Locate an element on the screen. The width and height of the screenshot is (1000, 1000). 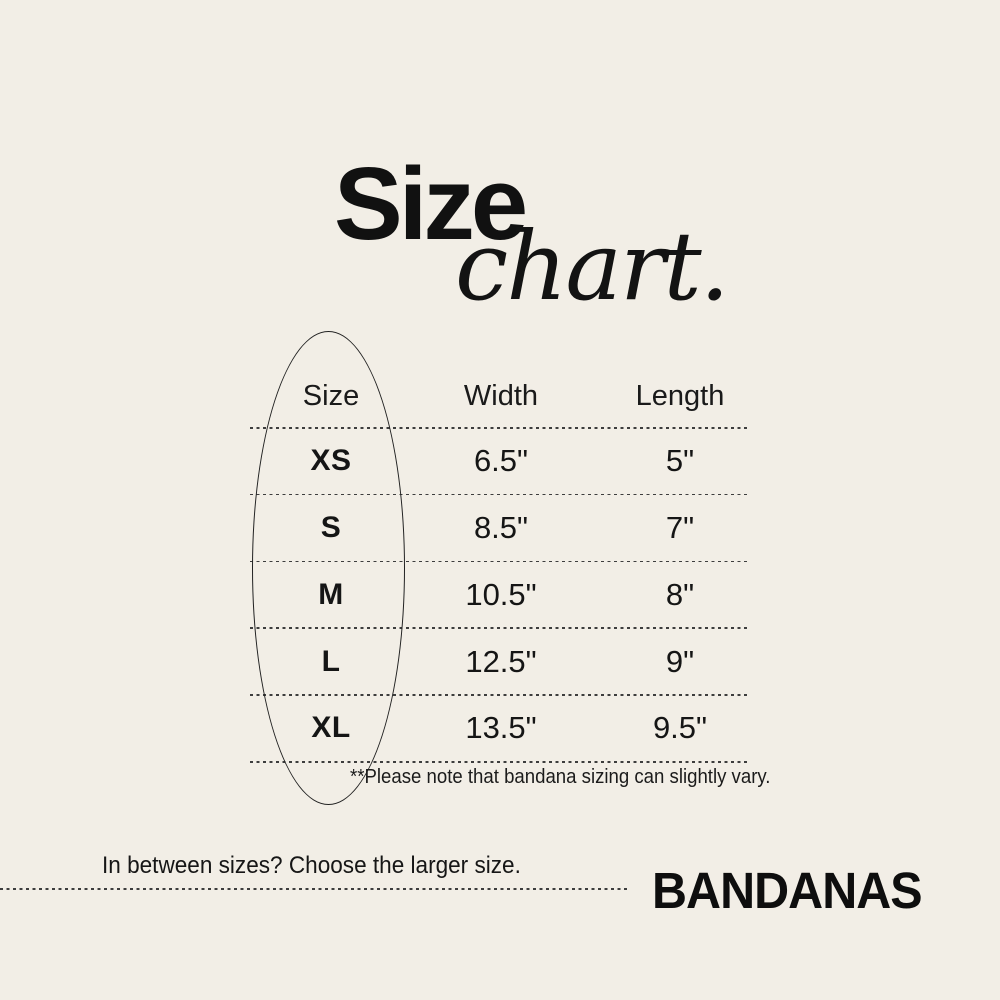
cell-s-width: 8.5" is located at coordinates (501, 527).